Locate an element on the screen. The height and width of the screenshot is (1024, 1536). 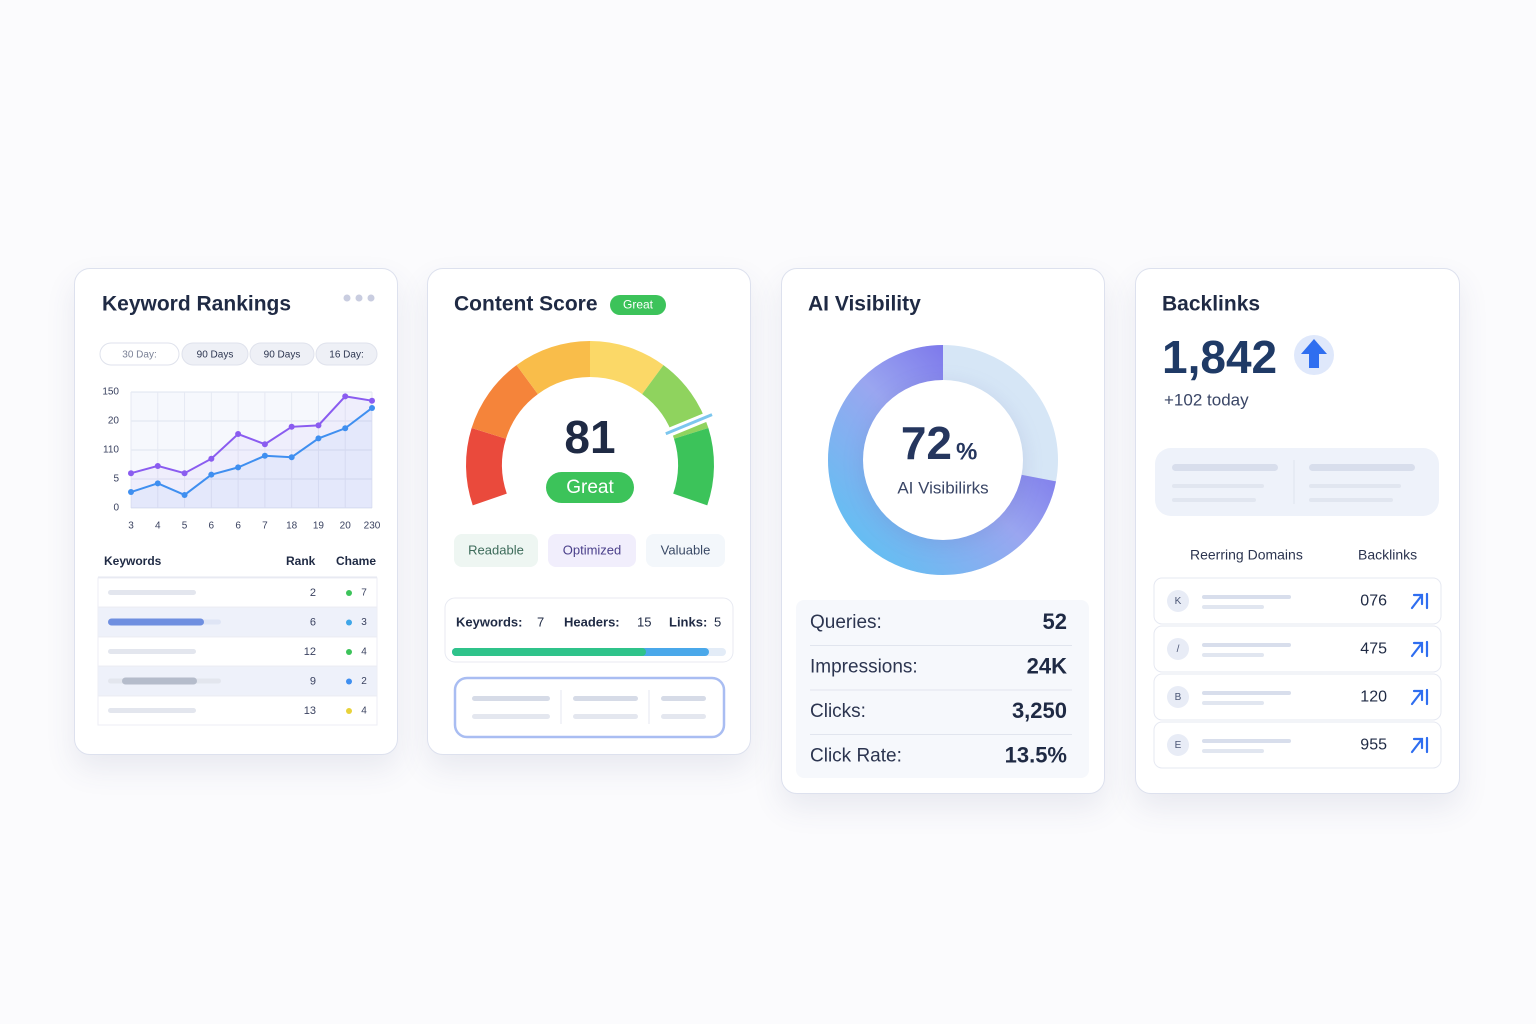
metric-value: 13.5% is located at coordinates (1036, 754).